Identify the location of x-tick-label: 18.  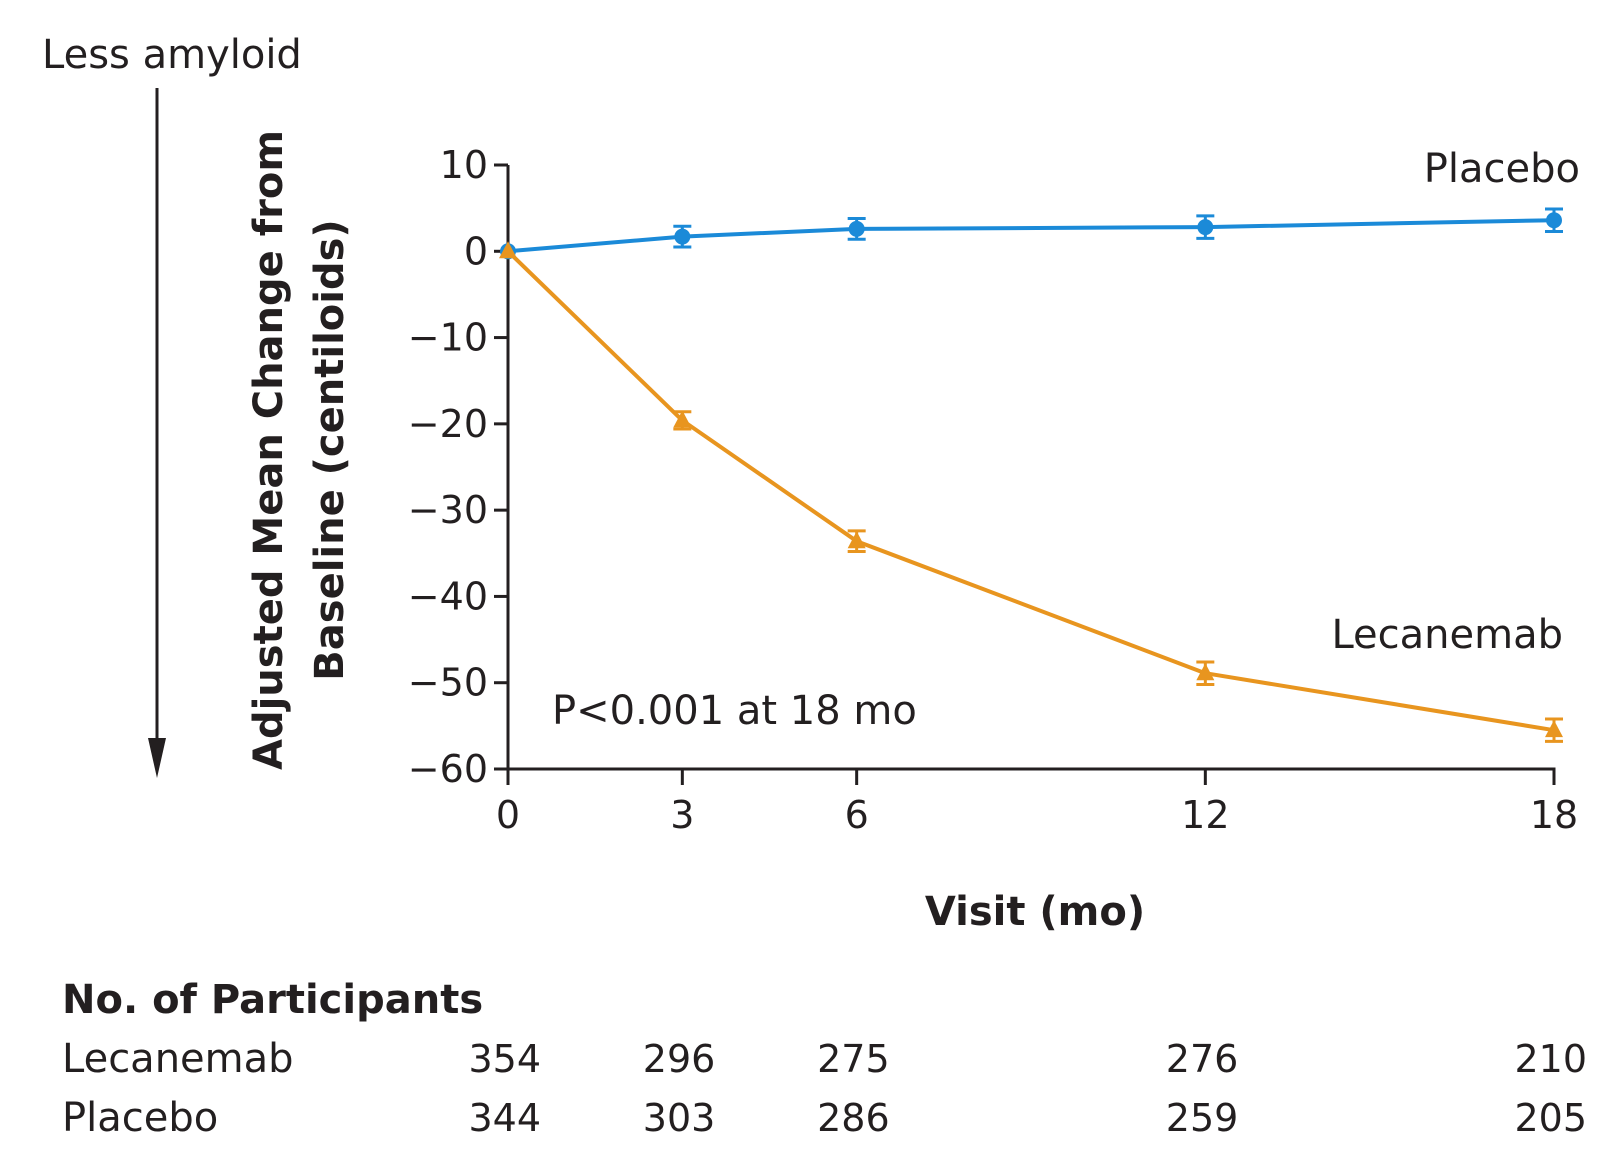
(1554, 815).